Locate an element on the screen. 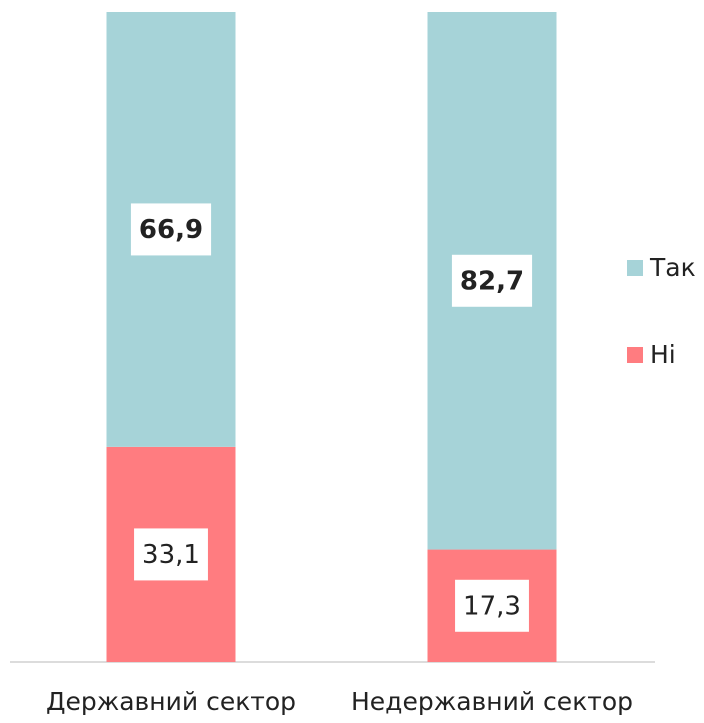 Image resolution: width=704 pixels, height=723 pixels. x-tick-label: Недержавний сектор is located at coordinates (492, 701).